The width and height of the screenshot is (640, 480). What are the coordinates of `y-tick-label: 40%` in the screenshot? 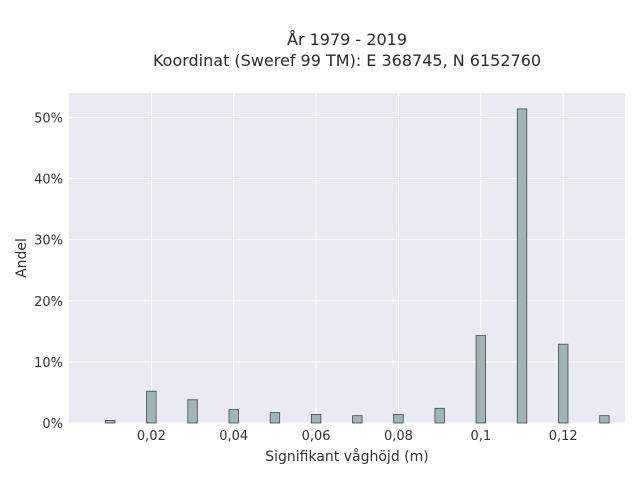 It's located at (48, 180).